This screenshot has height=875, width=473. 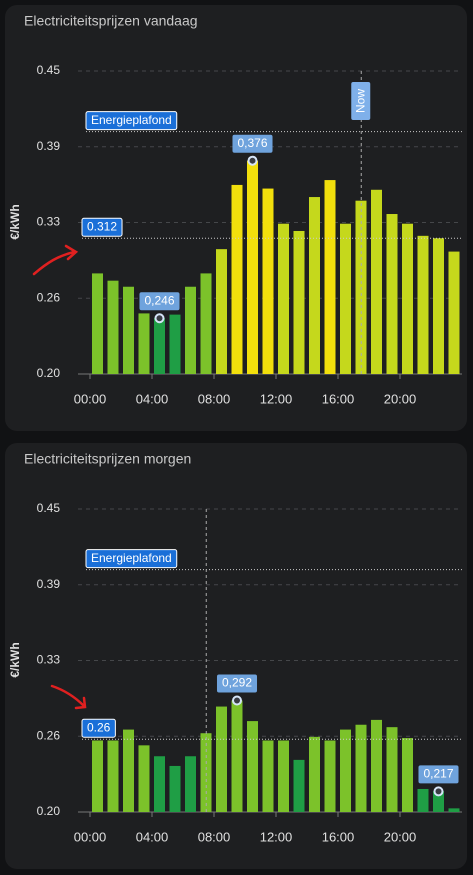 I want to click on chart-title: Electriciteitsprijzen vandaag, so click(x=111, y=21).